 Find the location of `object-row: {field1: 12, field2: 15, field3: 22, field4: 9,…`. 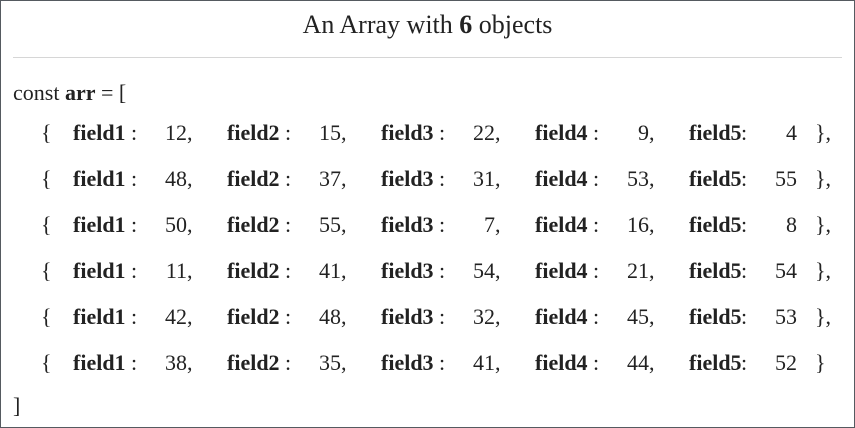

object-row: {field1: 12, field2: 15, field3: 22, field4: 9,… is located at coordinates (427, 133).